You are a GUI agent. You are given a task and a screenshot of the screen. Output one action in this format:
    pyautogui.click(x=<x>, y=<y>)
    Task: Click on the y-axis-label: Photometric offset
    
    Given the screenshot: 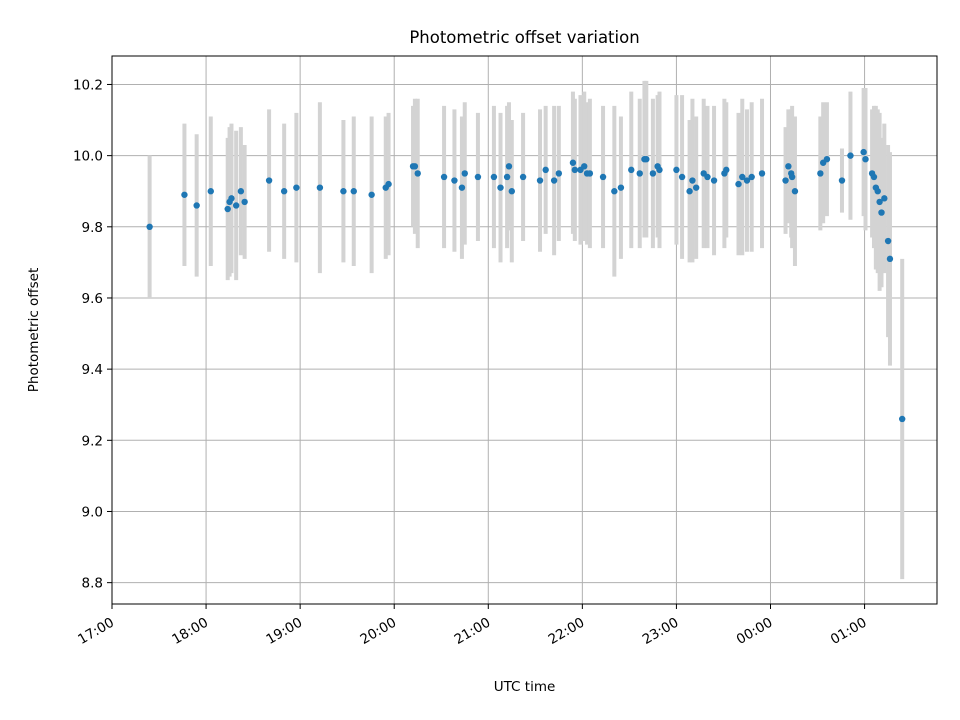 What is the action you would take?
    pyautogui.click(x=34, y=330)
    